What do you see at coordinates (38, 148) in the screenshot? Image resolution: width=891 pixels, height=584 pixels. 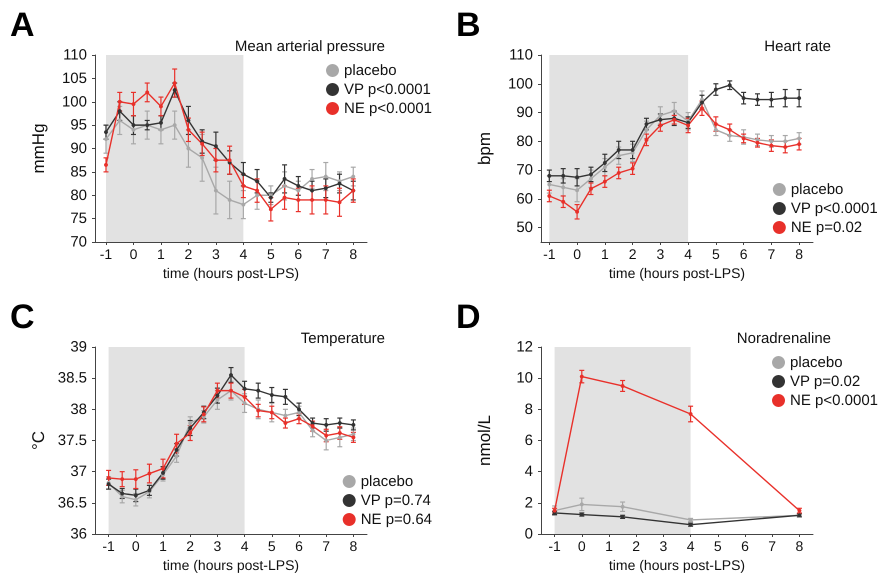 I see `y-axis-title: mmHg` at bounding box center [38, 148].